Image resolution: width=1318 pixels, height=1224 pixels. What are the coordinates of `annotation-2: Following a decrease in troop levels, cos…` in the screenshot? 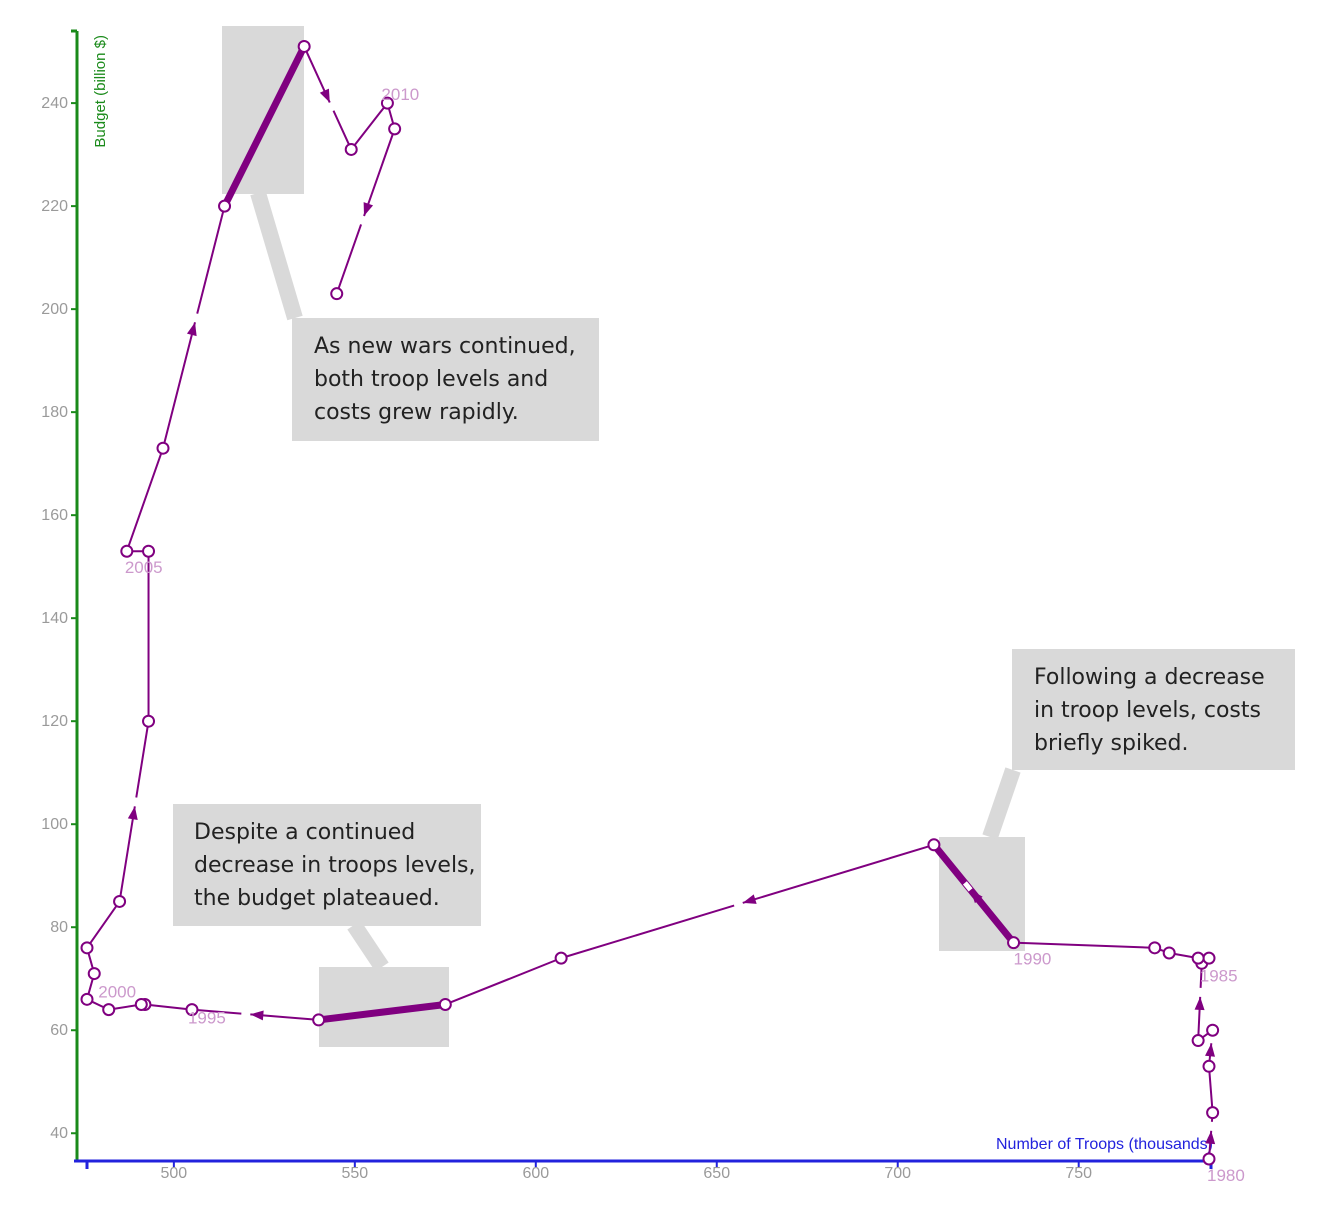 It's located at (1117, 800).